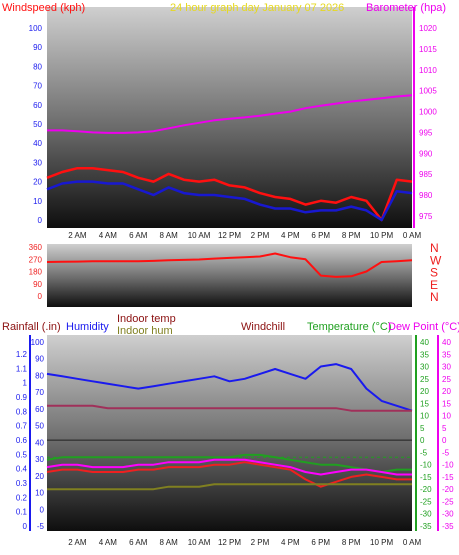  I want to click on humidity-tick-label: 60, so click(39, 409).